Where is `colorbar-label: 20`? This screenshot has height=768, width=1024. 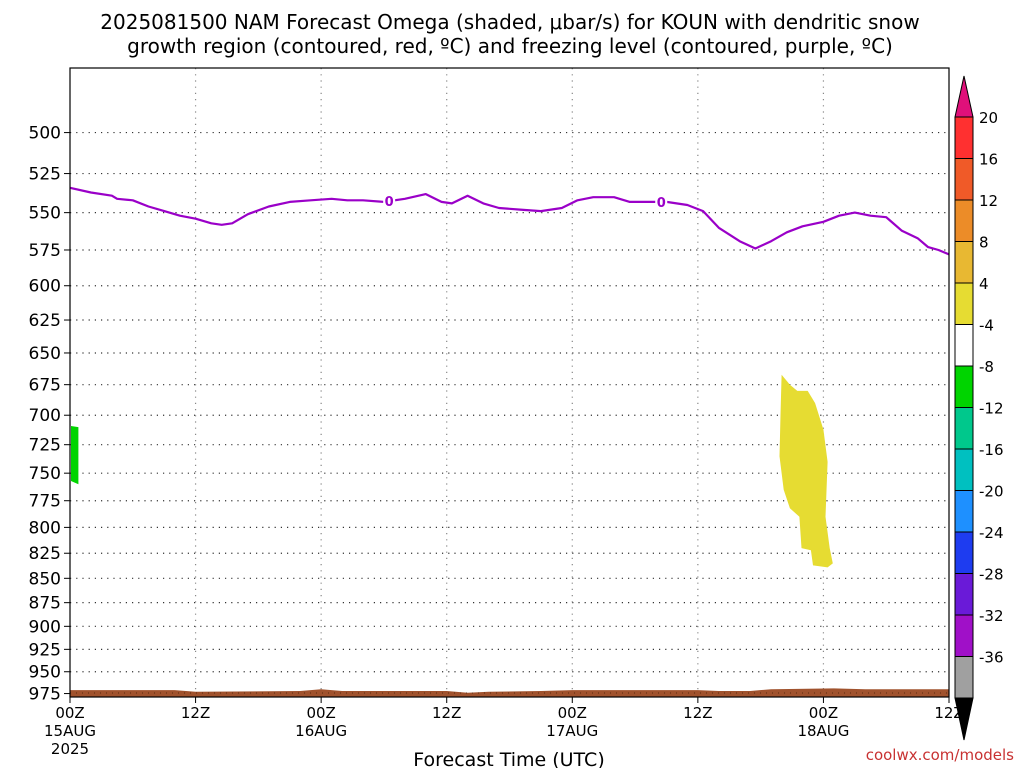
colorbar-label: 20 is located at coordinates (988, 118).